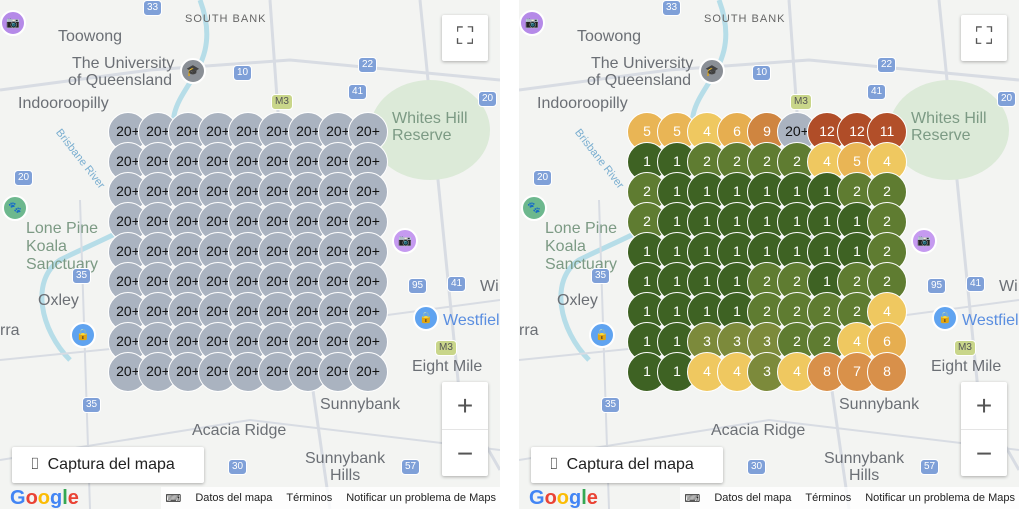 Image resolution: width=1024 pixels, height=509 pixels. Describe the element at coordinates (887, 372) in the screenshot. I see `cluster-marker: 8` at that location.